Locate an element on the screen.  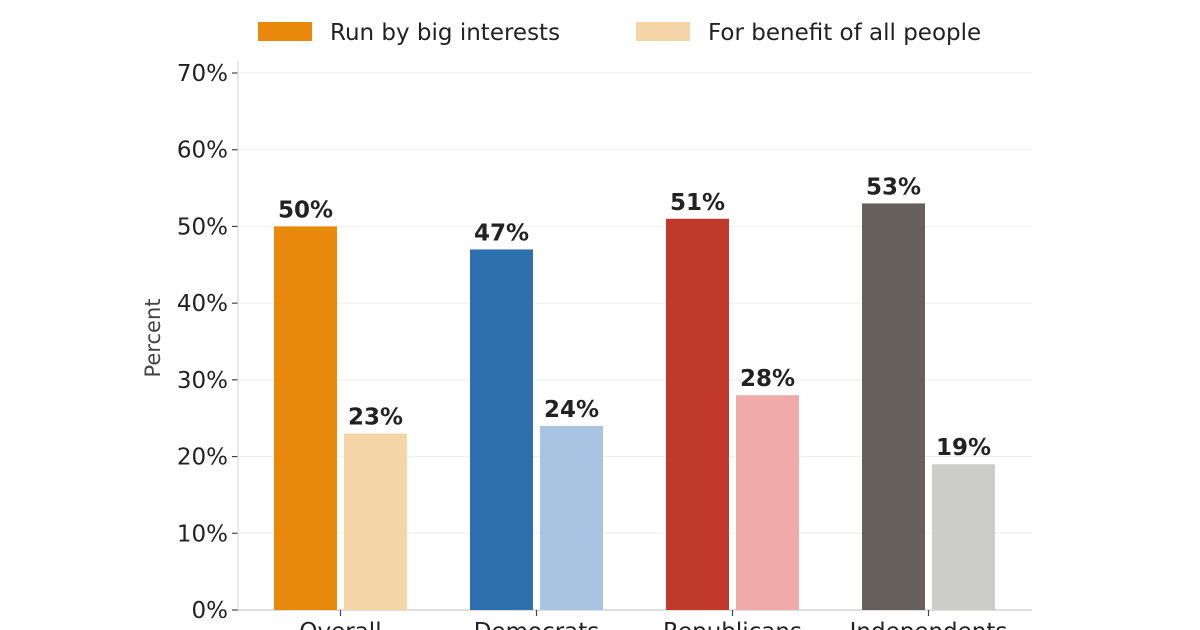
data-label: 19% is located at coordinates (963, 448).